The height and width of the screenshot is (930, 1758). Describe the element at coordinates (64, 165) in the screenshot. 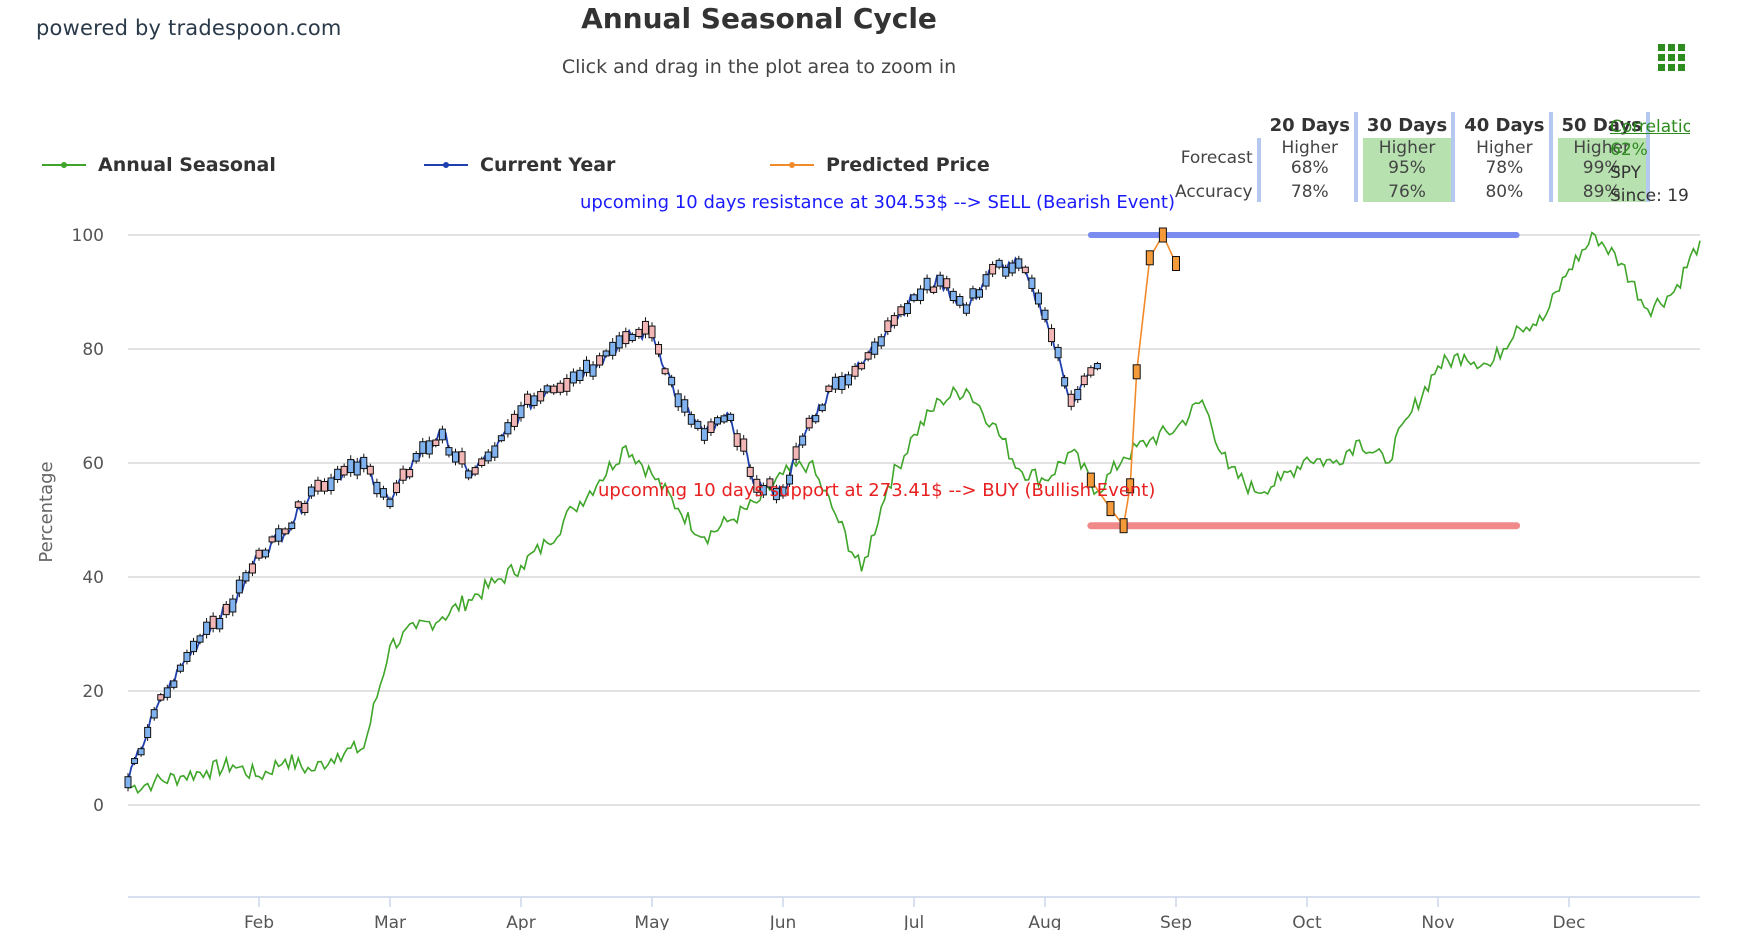

I see `legend-swatch-annual` at that location.